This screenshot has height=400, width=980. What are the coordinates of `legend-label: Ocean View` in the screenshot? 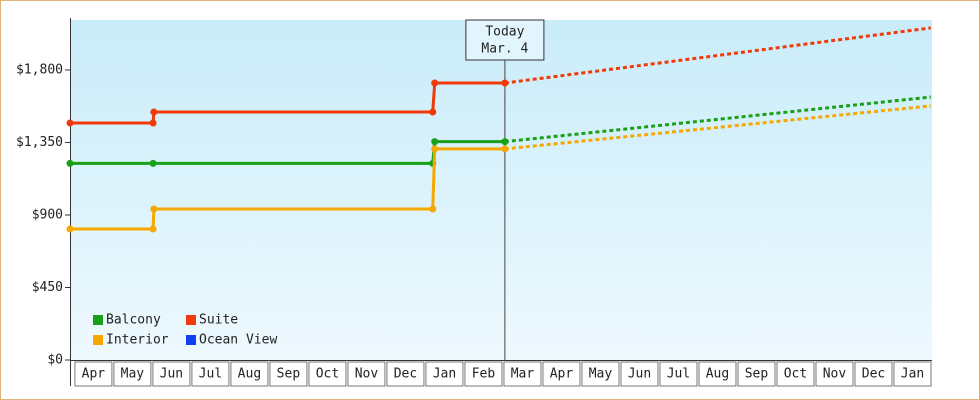 It's located at (238, 340).